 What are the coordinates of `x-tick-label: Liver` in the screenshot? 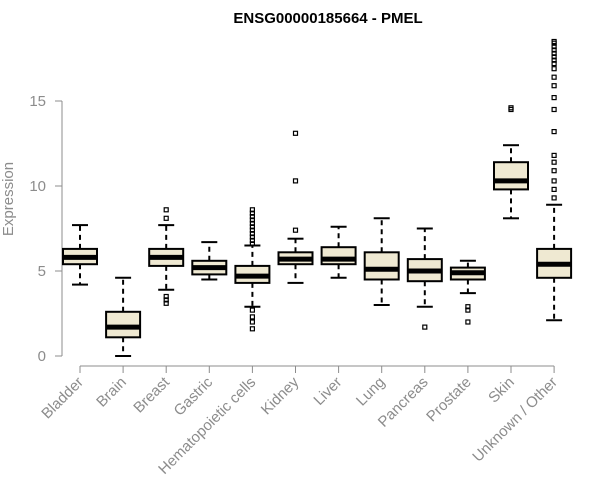 It's located at (327, 391).